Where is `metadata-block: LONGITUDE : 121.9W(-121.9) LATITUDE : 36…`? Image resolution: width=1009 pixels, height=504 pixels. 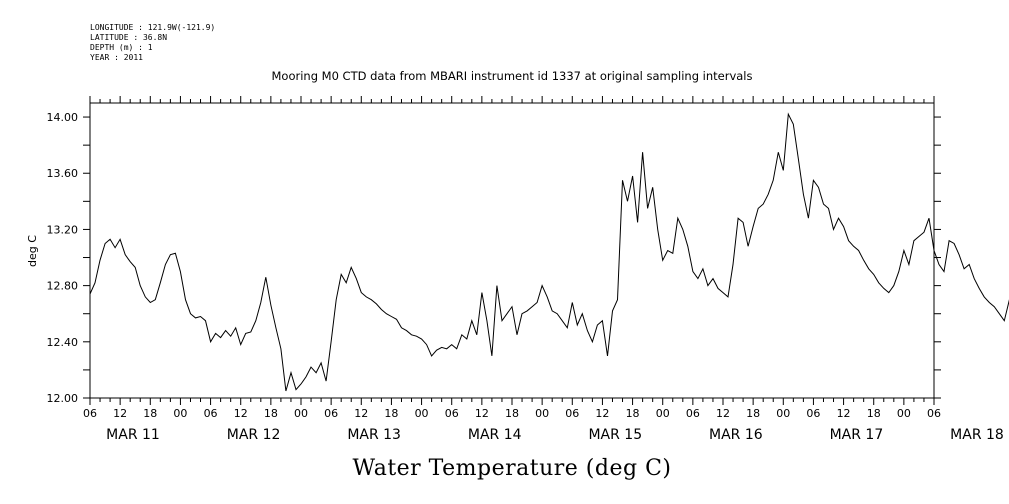 metadata-block: LONGITUDE : 121.9W(-121.9) LATITUDE : 36… is located at coordinates (152, 42).